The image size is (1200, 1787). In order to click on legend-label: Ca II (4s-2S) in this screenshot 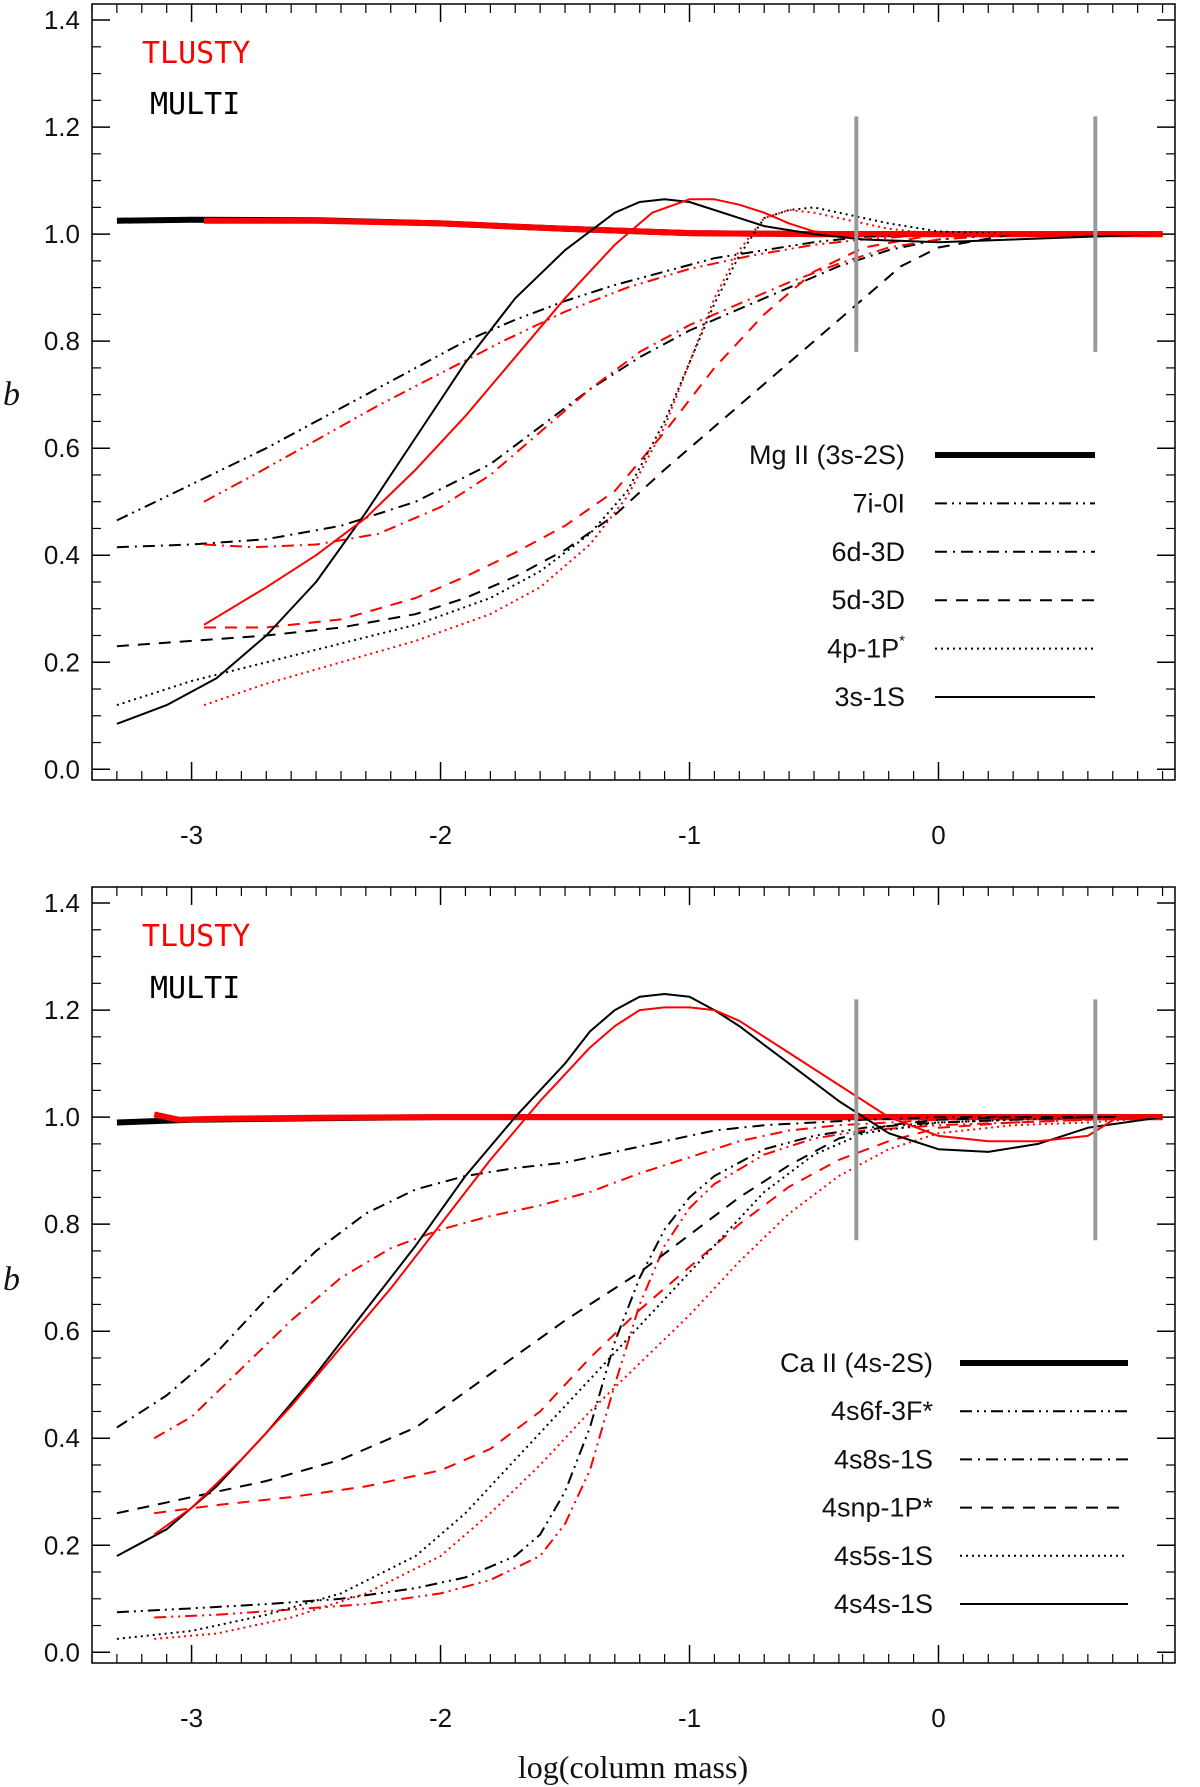, I will do `click(856, 1363)`.